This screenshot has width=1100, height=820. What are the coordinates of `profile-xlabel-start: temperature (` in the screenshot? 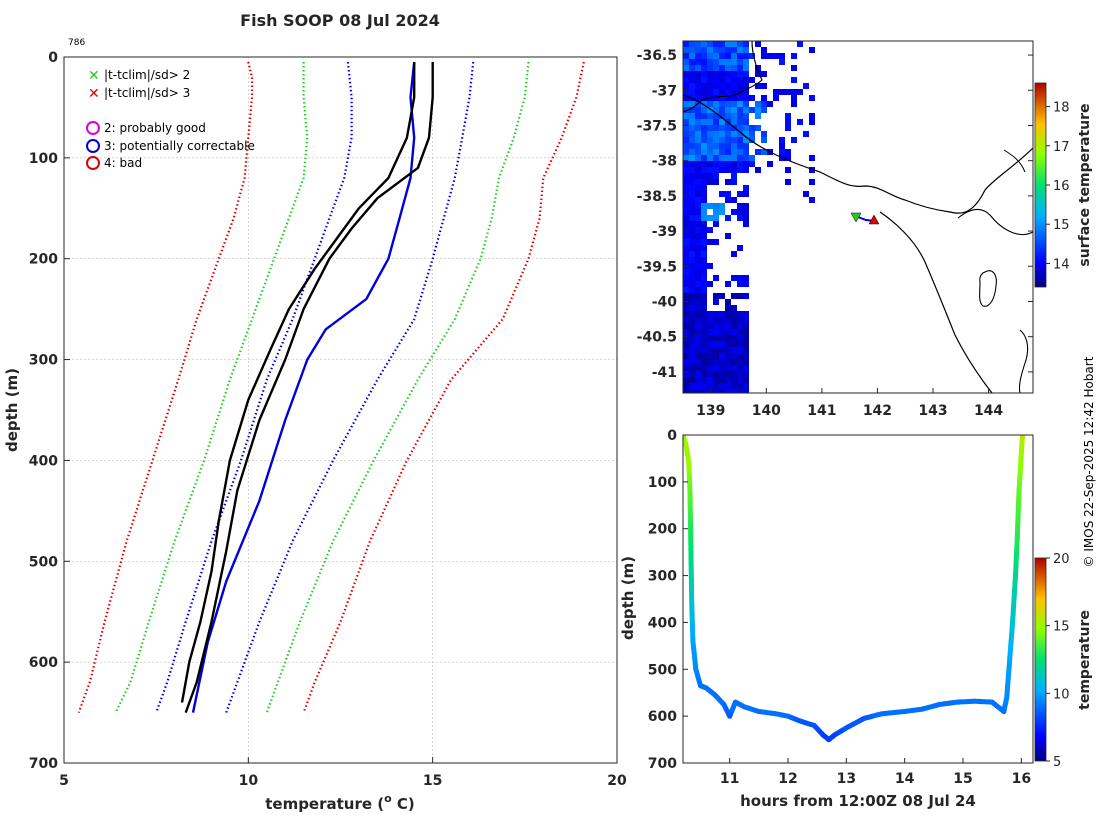 It's located at (324, 804).